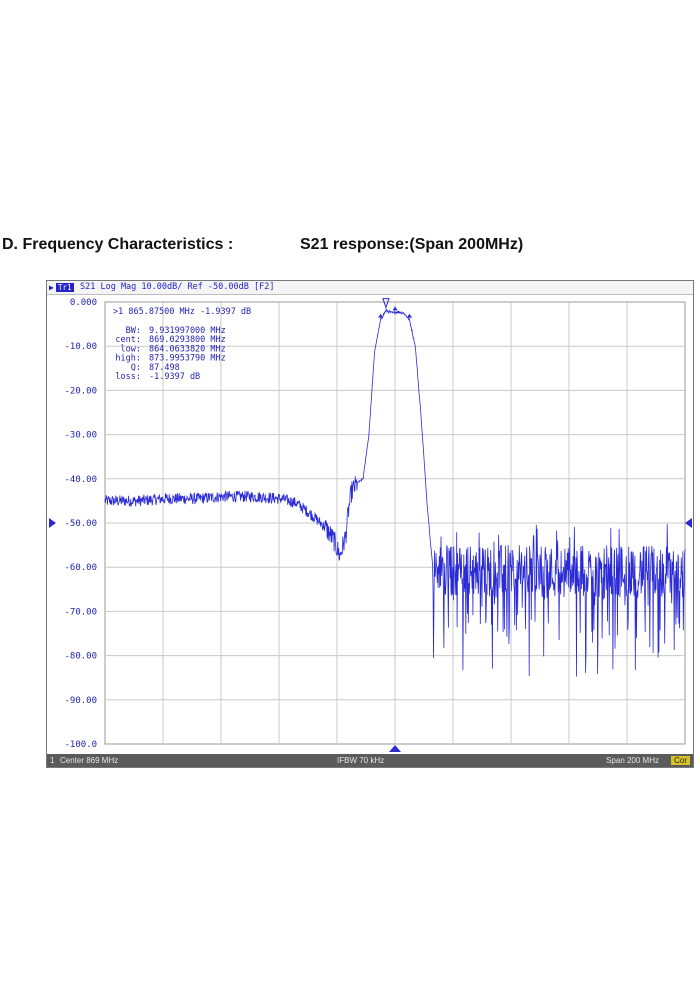 This screenshot has width=700, height=1000. I want to click on bw-stat-value: 864.0633820 MHz, so click(187, 349).